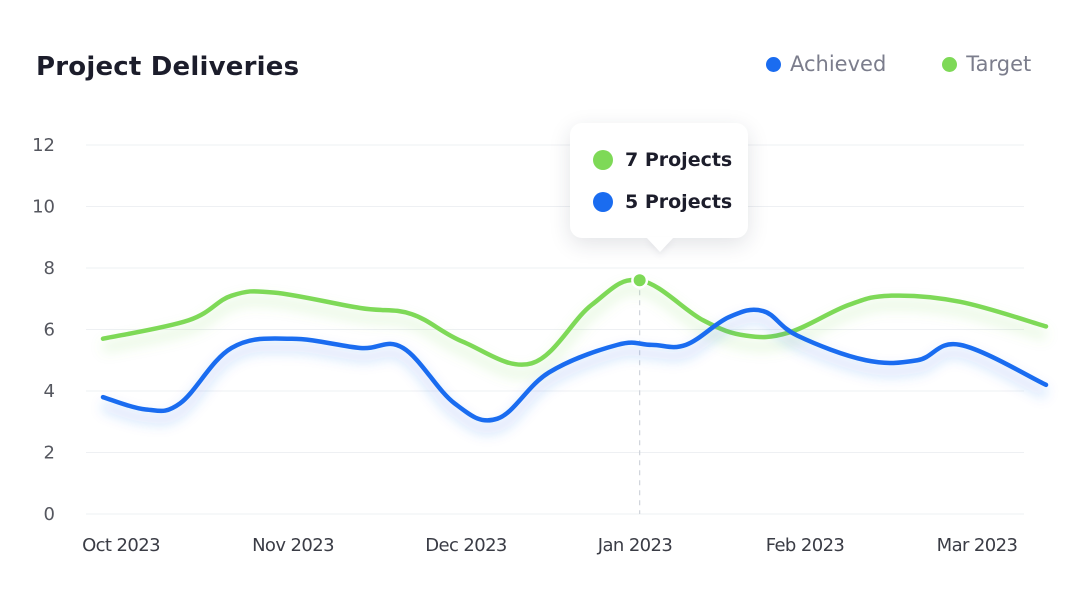  I want to click on chart-legend: Achieved Target, so click(898, 64).